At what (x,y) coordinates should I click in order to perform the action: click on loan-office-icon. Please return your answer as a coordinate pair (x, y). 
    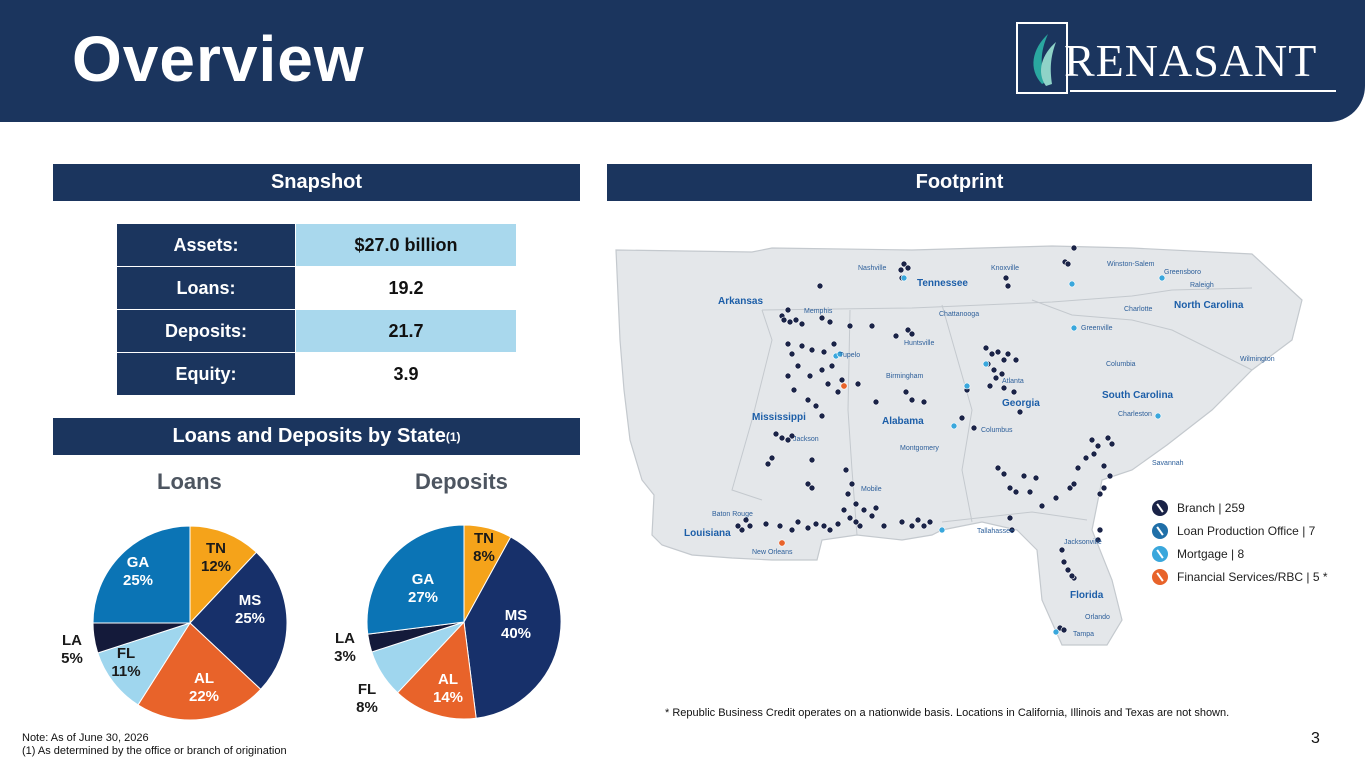
    Looking at the image, I should click on (1160, 530).